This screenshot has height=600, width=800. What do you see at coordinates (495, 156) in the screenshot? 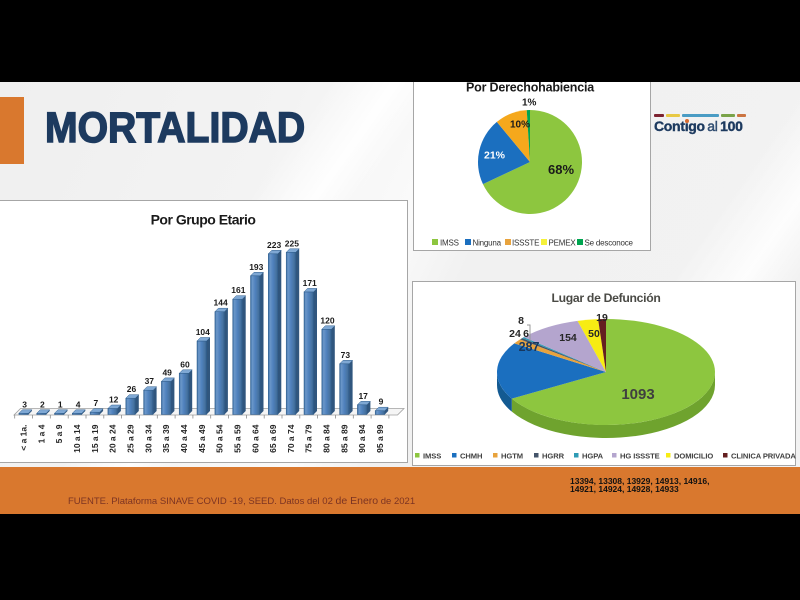
I see `svg-text: 21%` at bounding box center [495, 156].